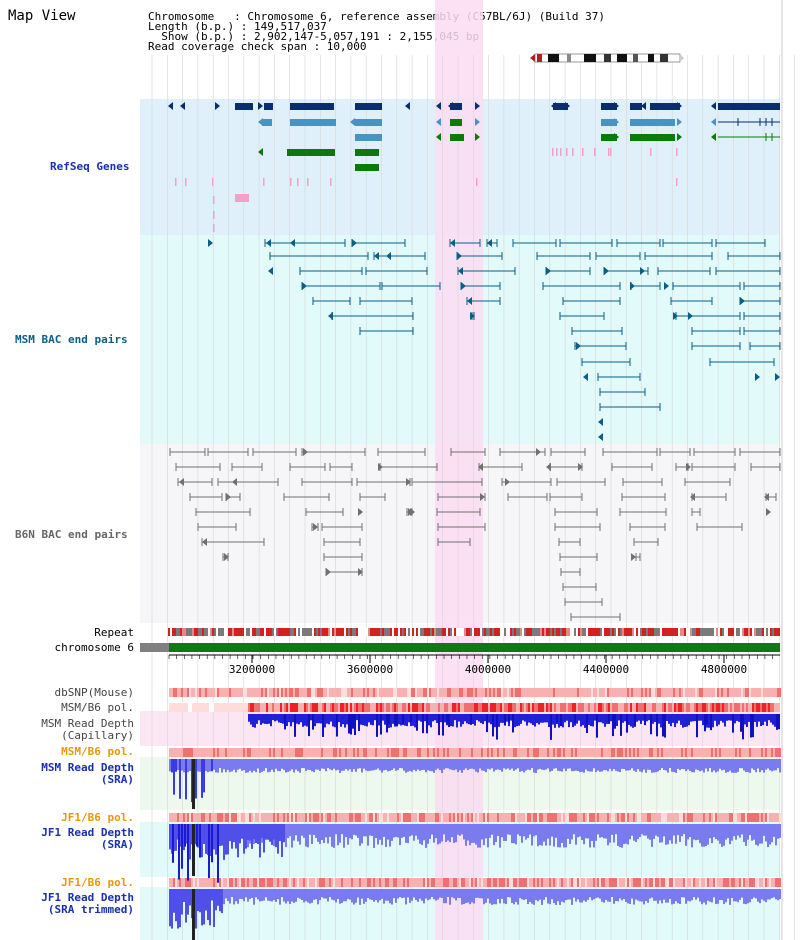 The width and height of the screenshot is (800, 940). I want to click on track-label-b6n-bac: B6N BAC end pairs, so click(71, 534).